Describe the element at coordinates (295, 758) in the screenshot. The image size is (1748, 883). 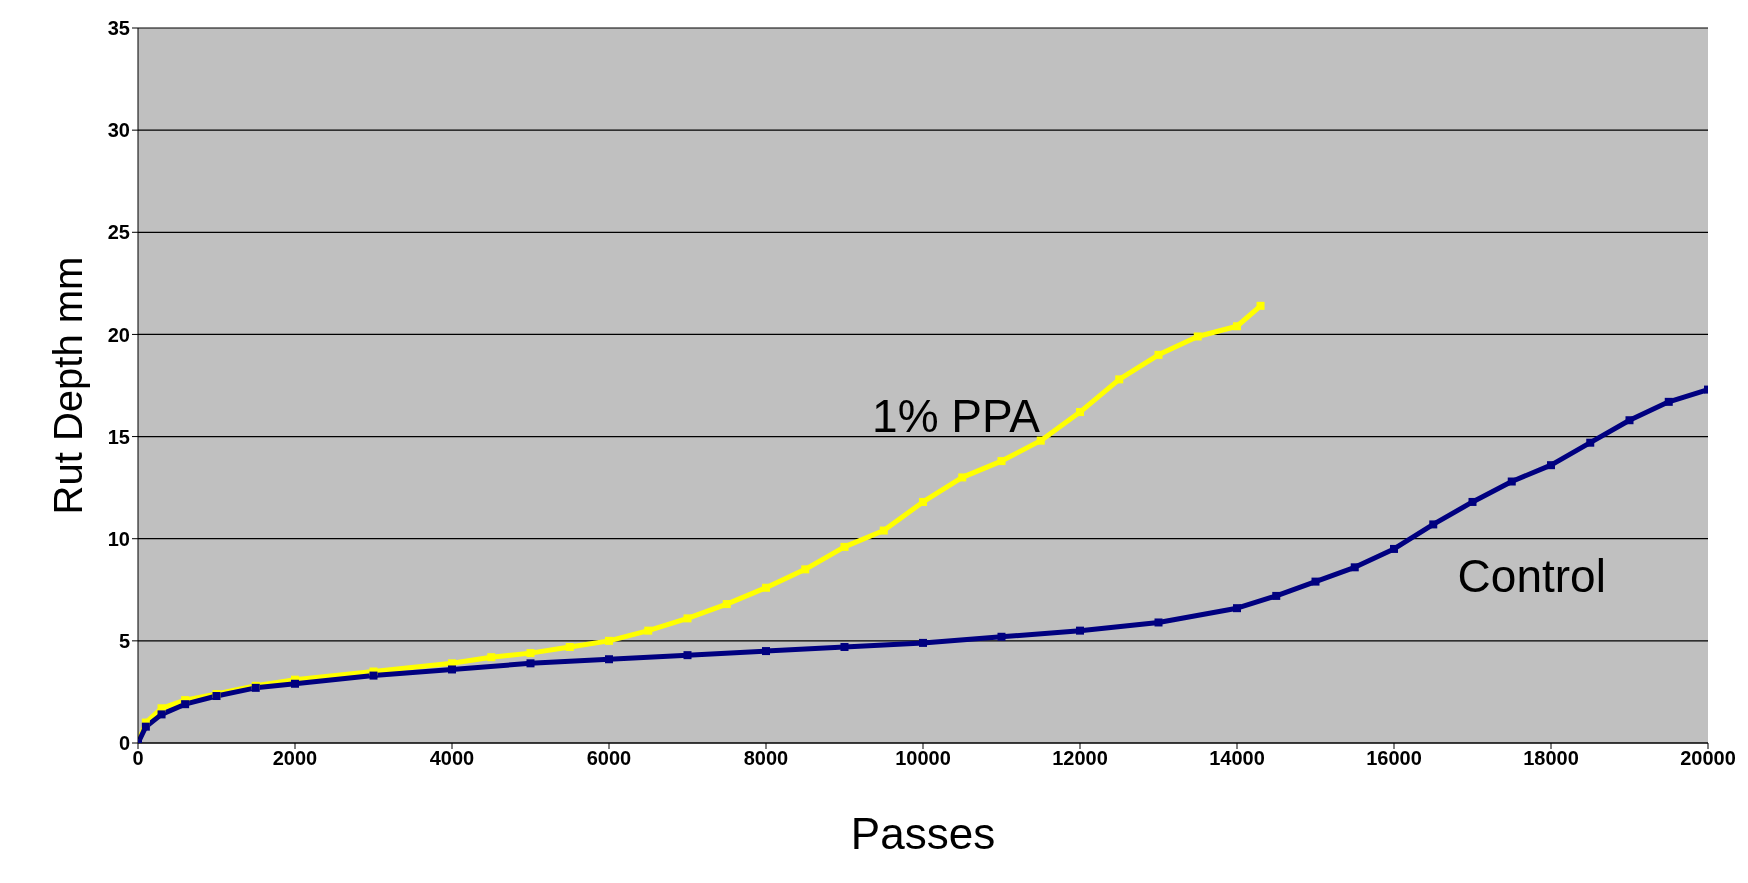
I see `x-tick-label: 2000` at that location.